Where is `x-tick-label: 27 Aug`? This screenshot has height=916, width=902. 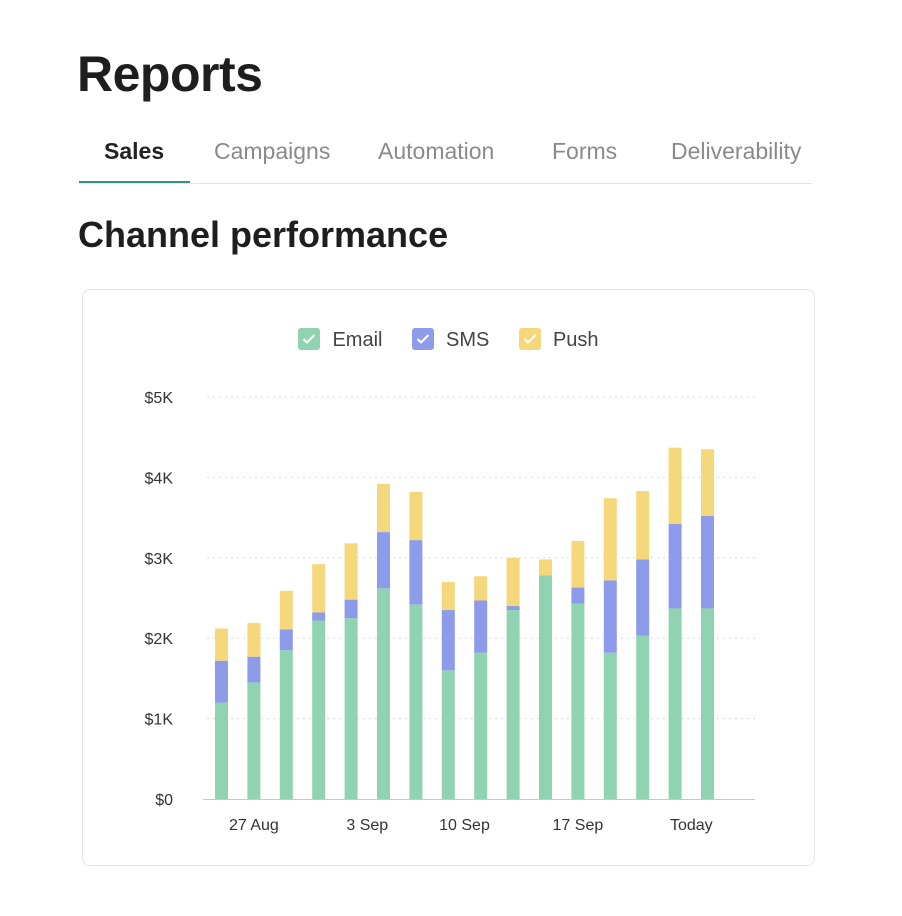 x-tick-label: 27 Aug is located at coordinates (254, 825).